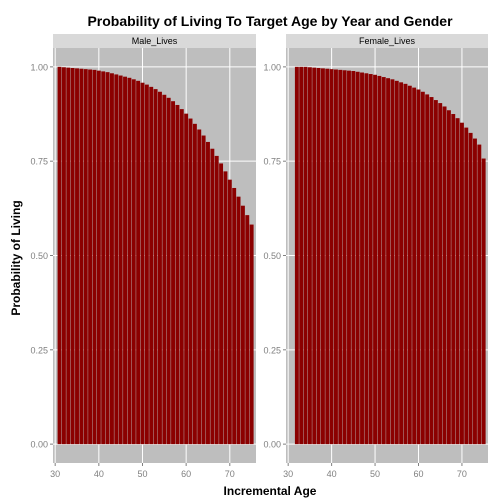 The image size is (504, 504). What do you see at coordinates (39, 67) in the screenshot?
I see `y-tick-label: 1.00` at bounding box center [39, 67].